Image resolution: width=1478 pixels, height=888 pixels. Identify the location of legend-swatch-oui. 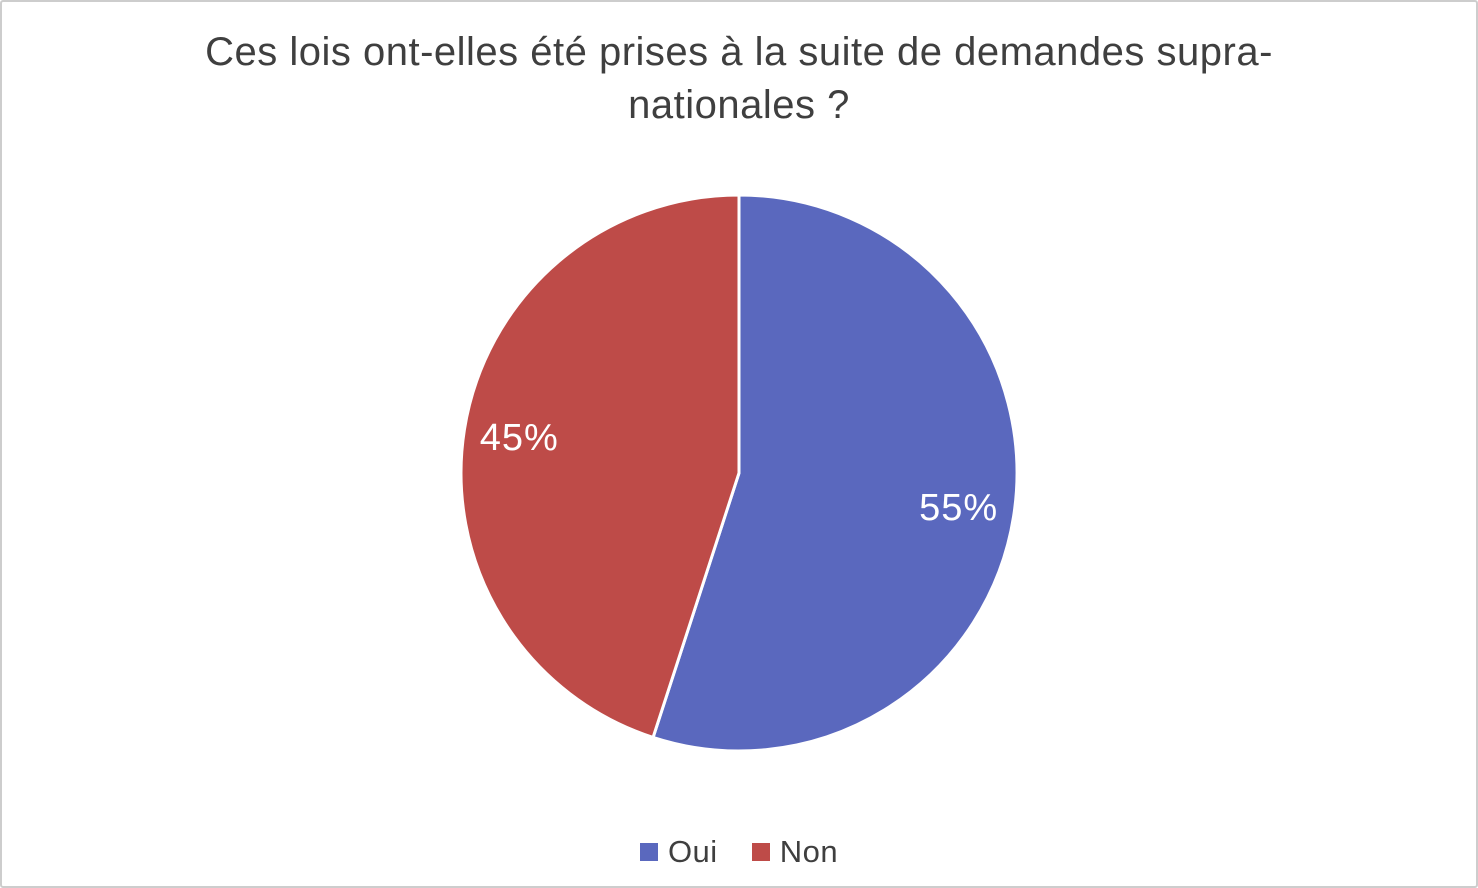
(648, 852).